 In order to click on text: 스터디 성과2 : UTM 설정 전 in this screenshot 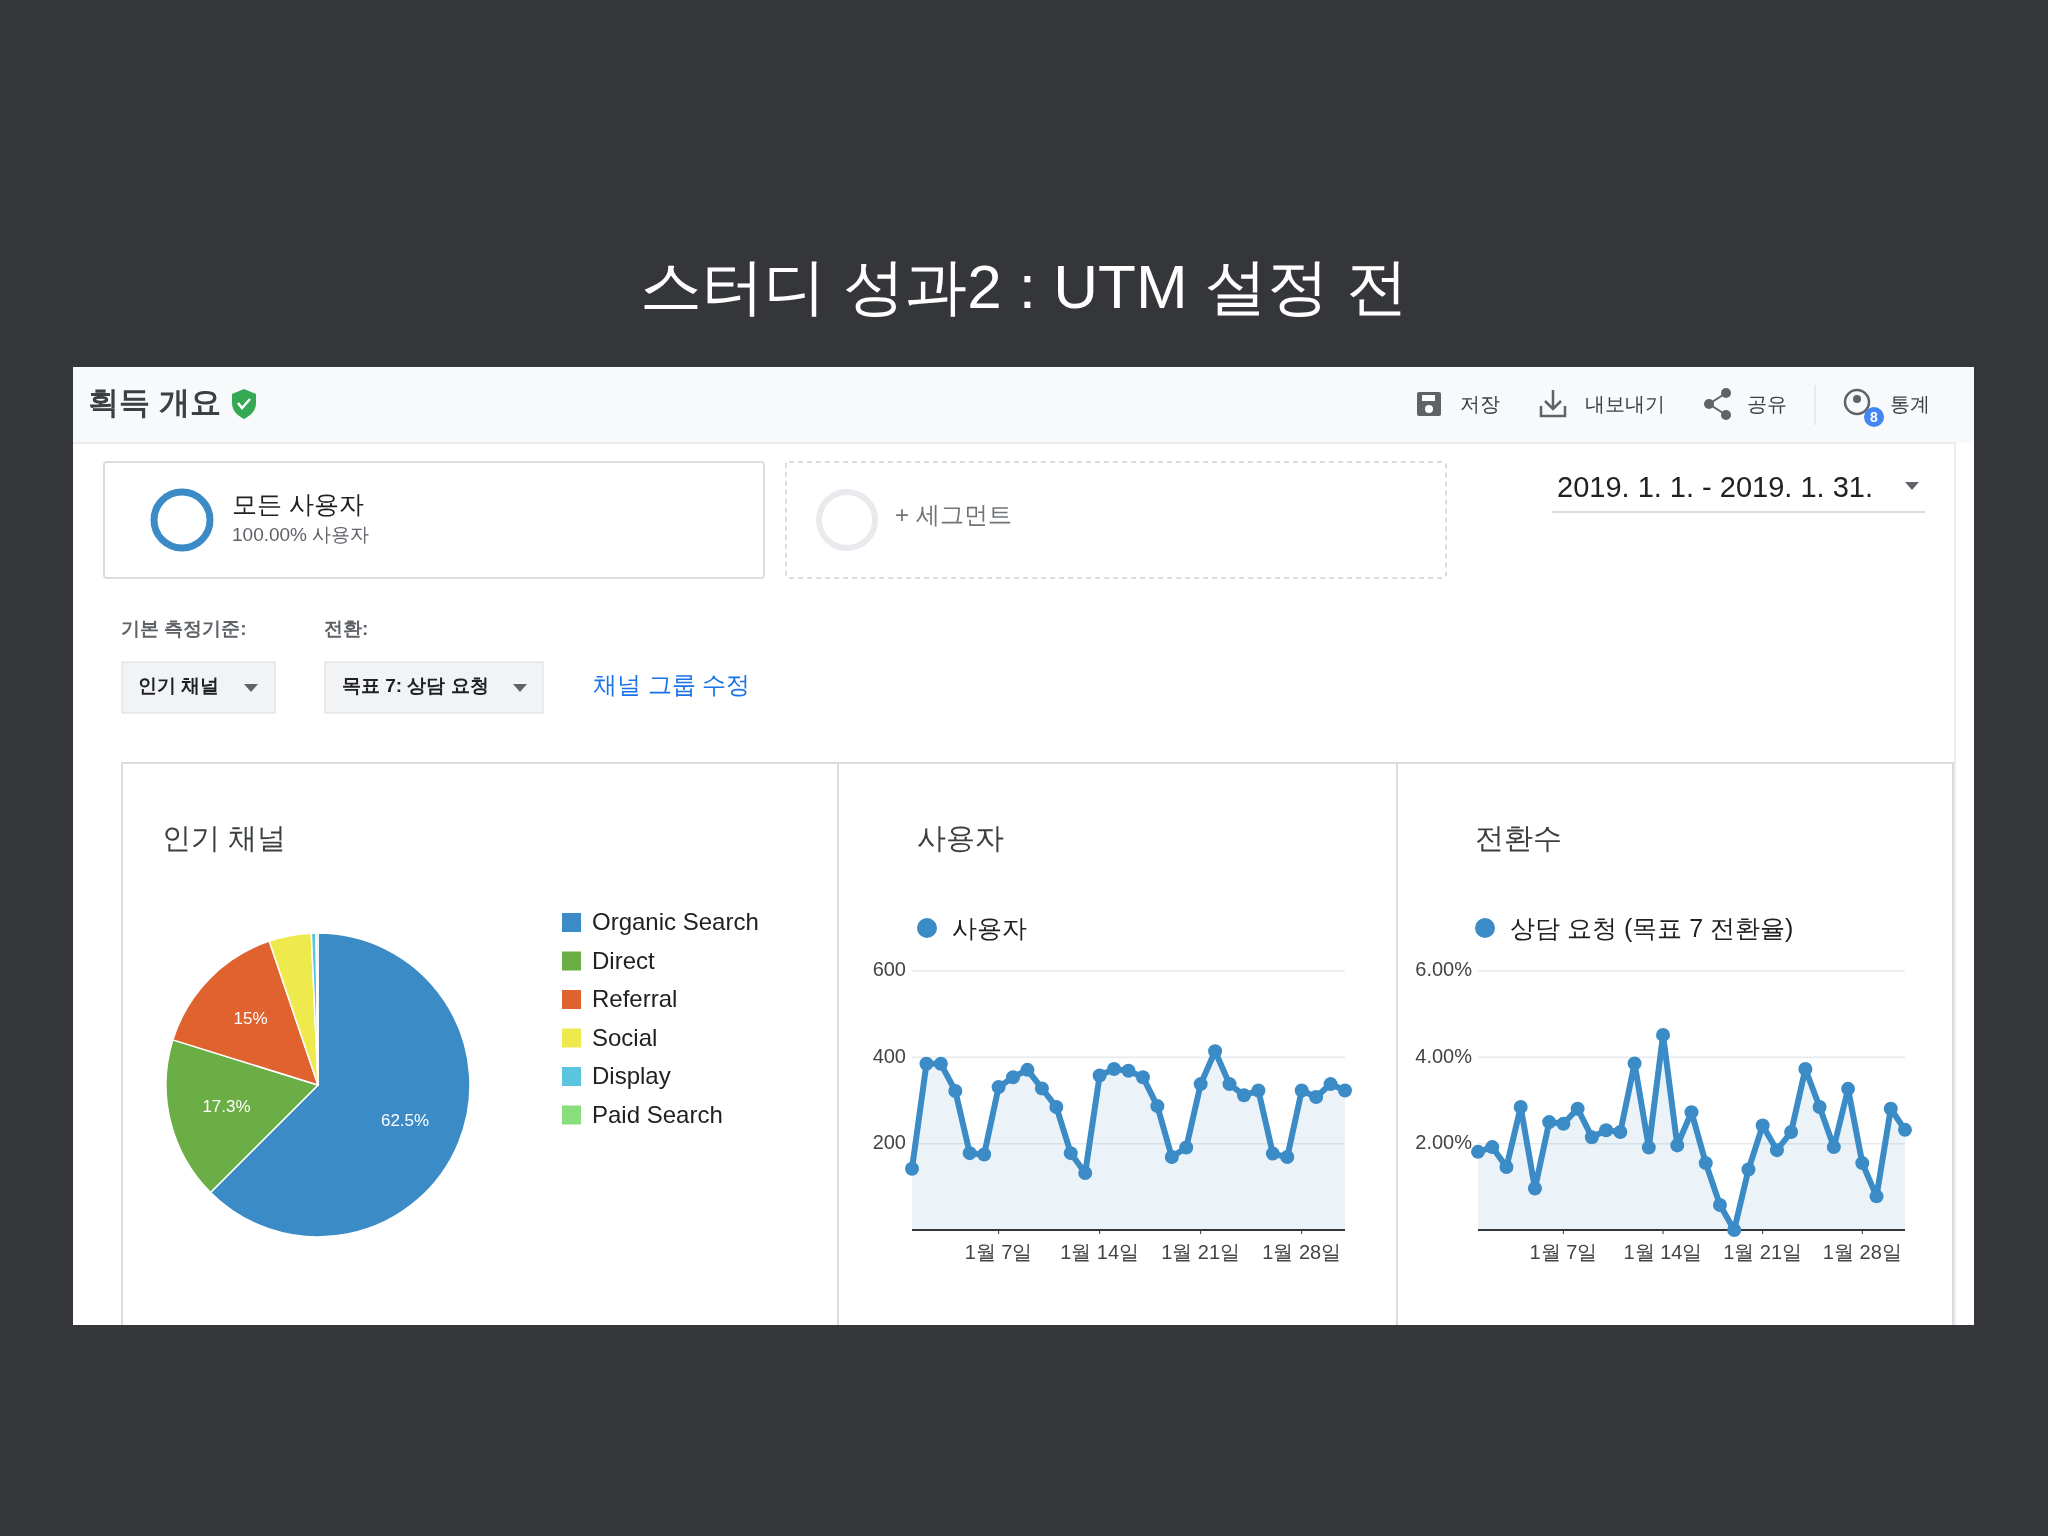, I will do `click(1024, 286)`.